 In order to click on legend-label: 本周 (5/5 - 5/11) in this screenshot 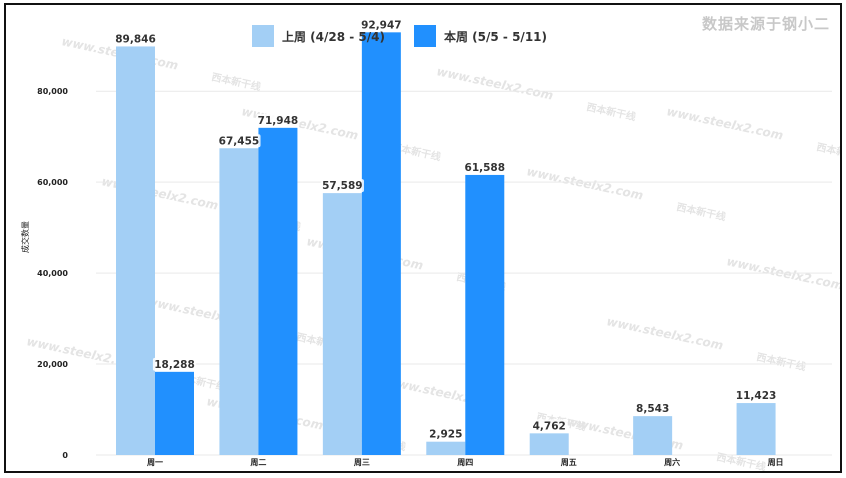, I will do `click(495, 36)`.